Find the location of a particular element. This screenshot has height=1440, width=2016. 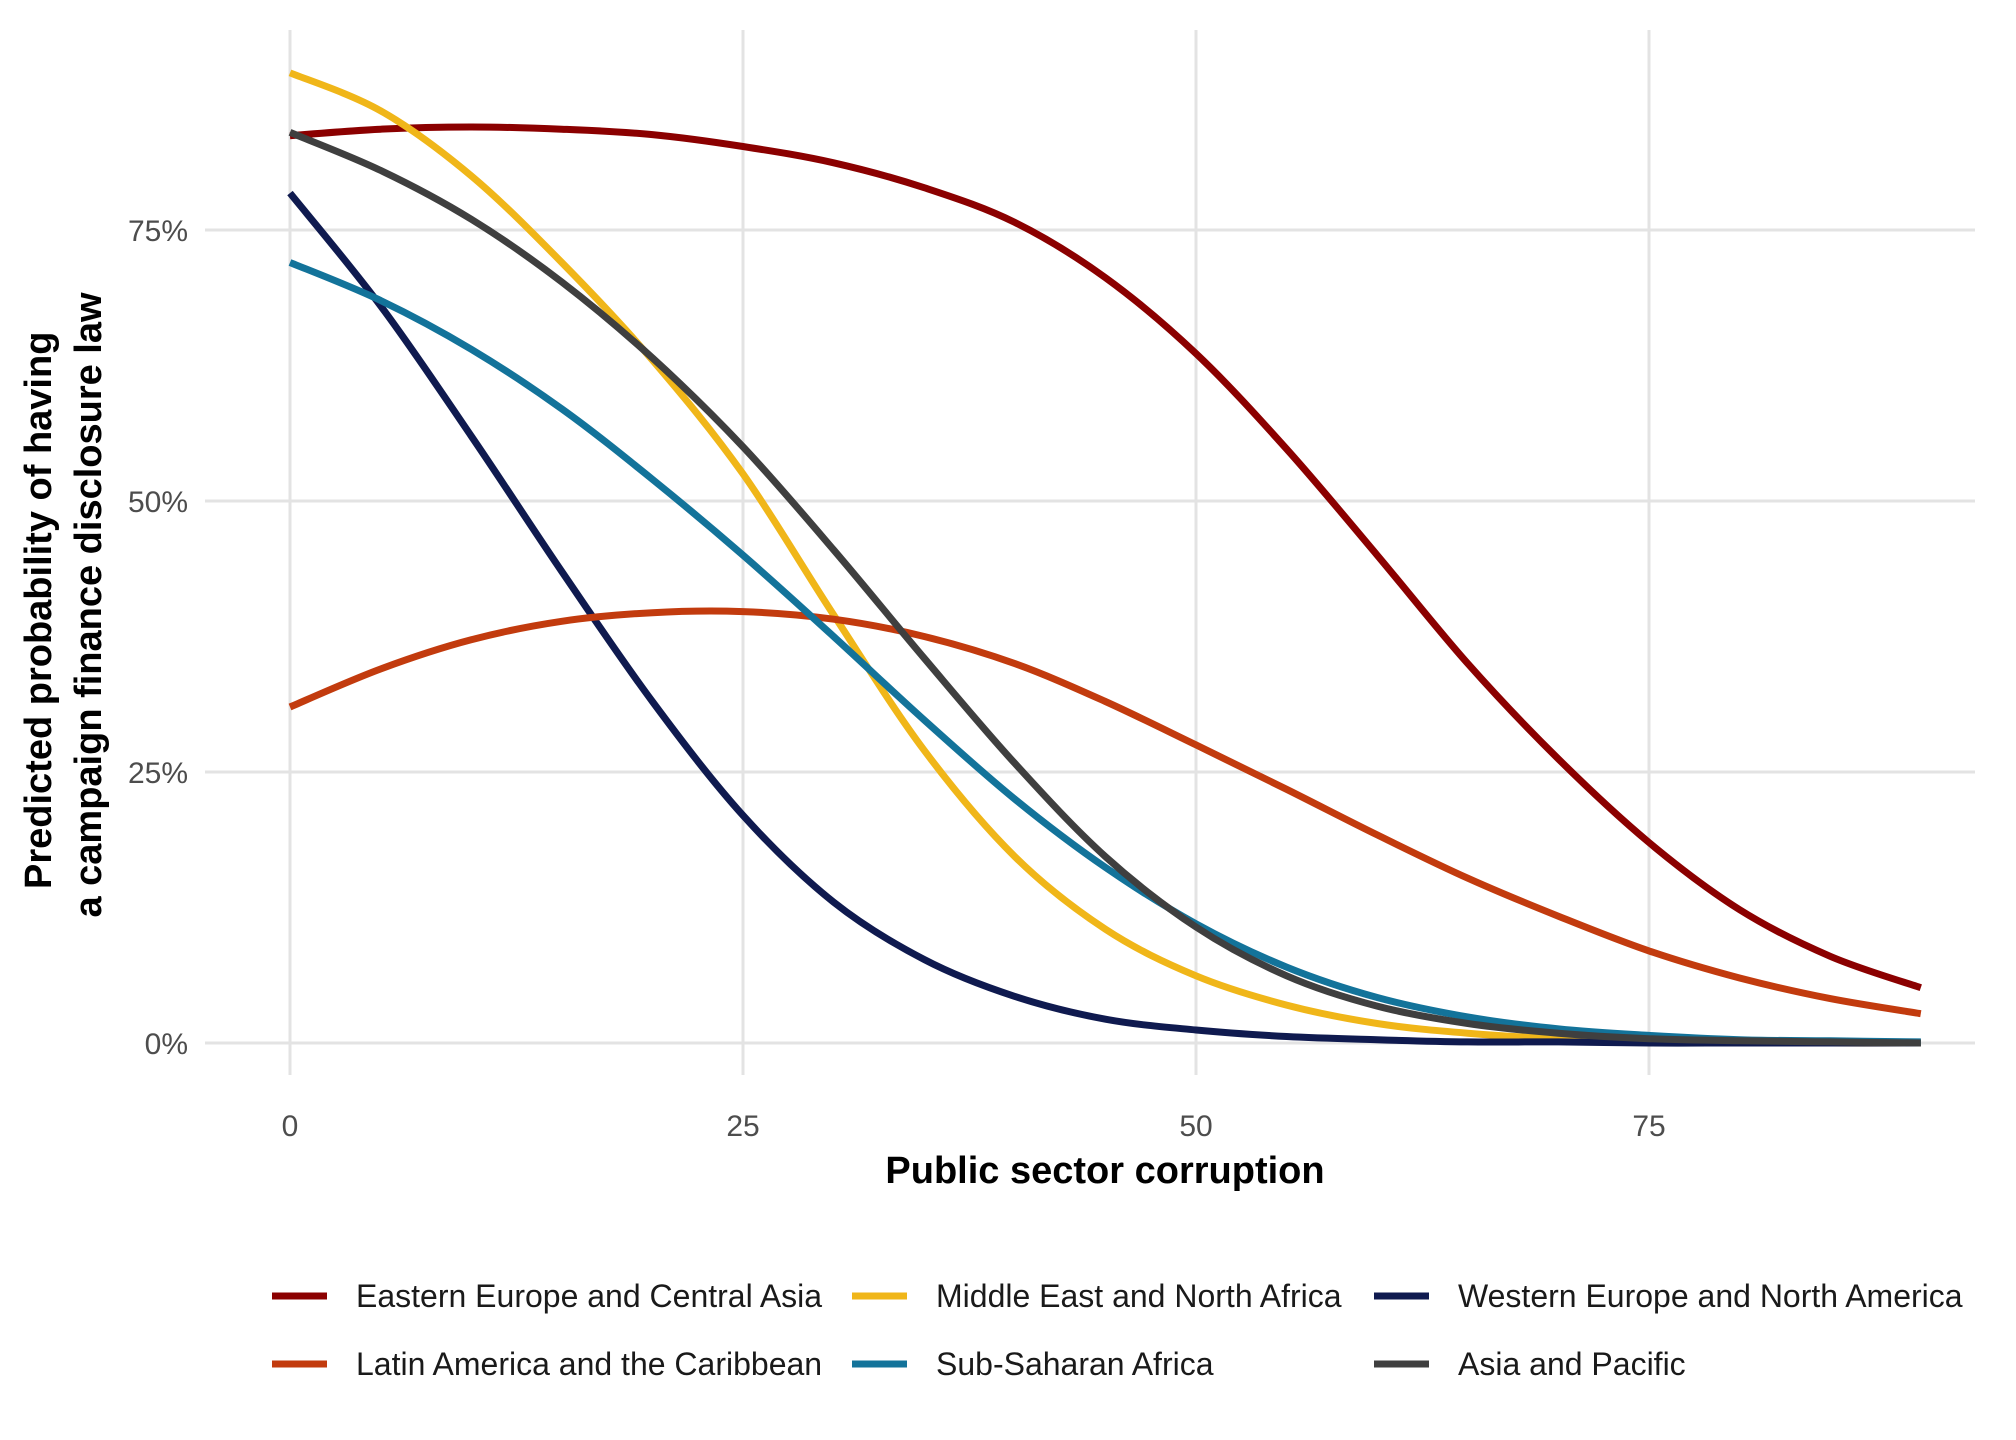

x-tick-label: 75 is located at coordinates (1648, 1126).